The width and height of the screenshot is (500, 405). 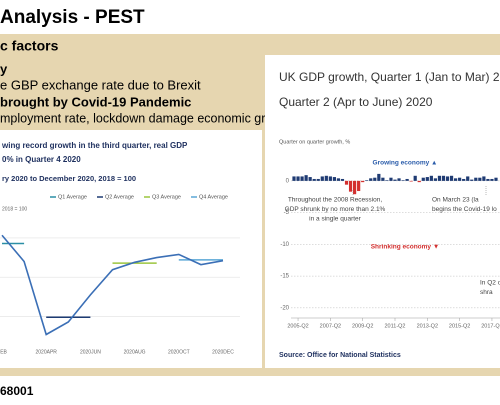 What do you see at coordinates (4, 68) in the screenshot?
I see `bullet: y` at bounding box center [4, 68].